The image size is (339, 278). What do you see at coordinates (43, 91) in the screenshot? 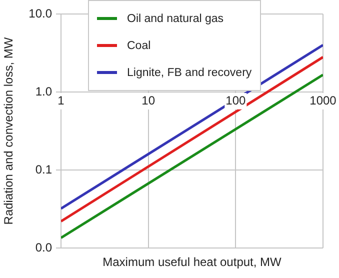
I see `y-tick-label: 1.0` at bounding box center [43, 91].